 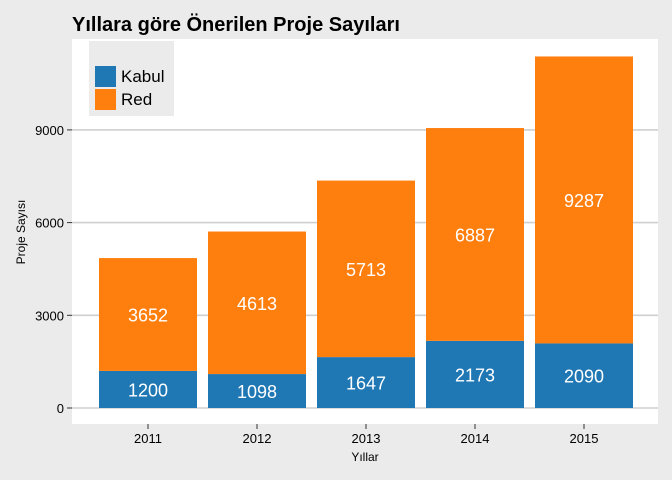 I want to click on legend-label-red: Red, so click(x=136, y=99).